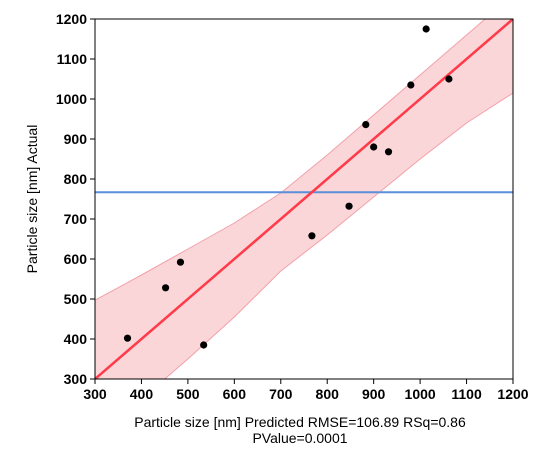  Describe the element at coordinates (32, 199) in the screenshot. I see `y-axis-label: Particle size [nm] Actual` at that location.